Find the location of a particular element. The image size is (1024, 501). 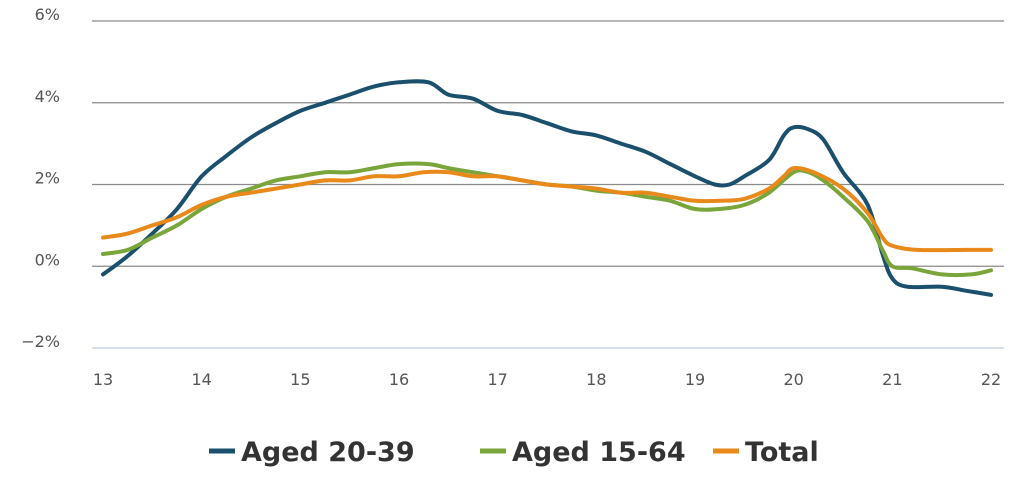

x-tick-label: 21 is located at coordinates (892, 379).